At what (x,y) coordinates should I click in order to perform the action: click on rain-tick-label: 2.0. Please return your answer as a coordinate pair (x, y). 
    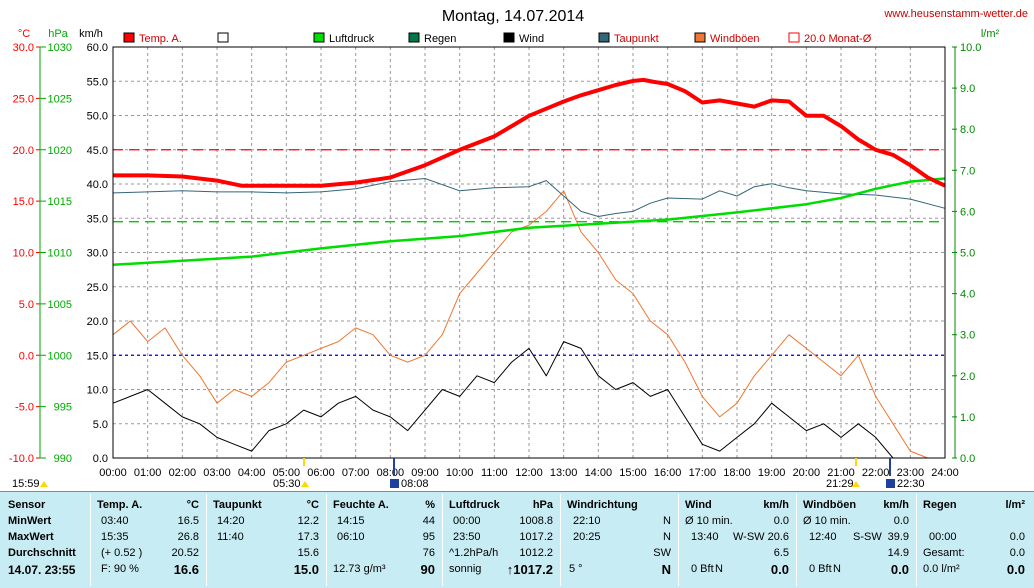
    Looking at the image, I should click on (967, 377).